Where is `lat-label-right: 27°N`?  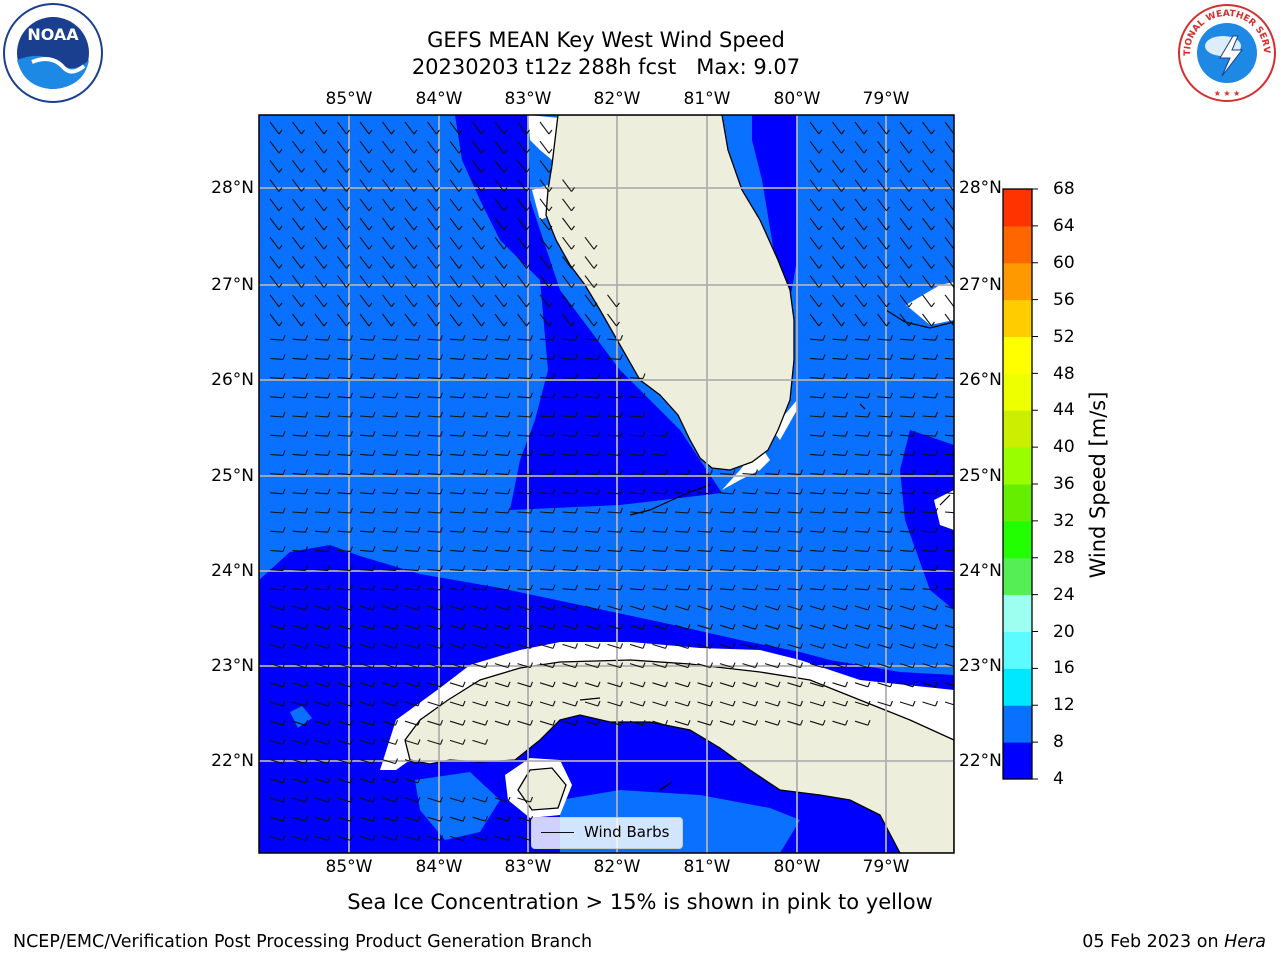
lat-label-right: 27°N is located at coordinates (980, 285).